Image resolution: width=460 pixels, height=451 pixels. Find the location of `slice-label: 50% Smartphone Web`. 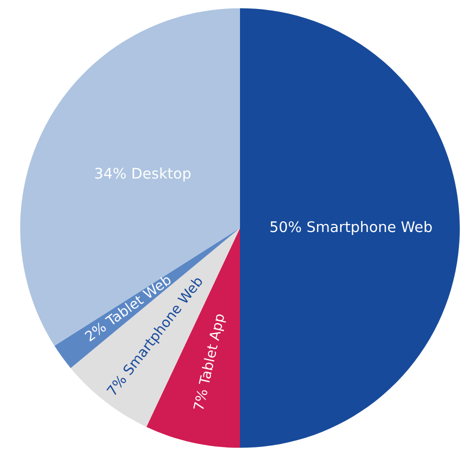

slice-label: 50% Smartphone Web is located at coordinates (351, 228).